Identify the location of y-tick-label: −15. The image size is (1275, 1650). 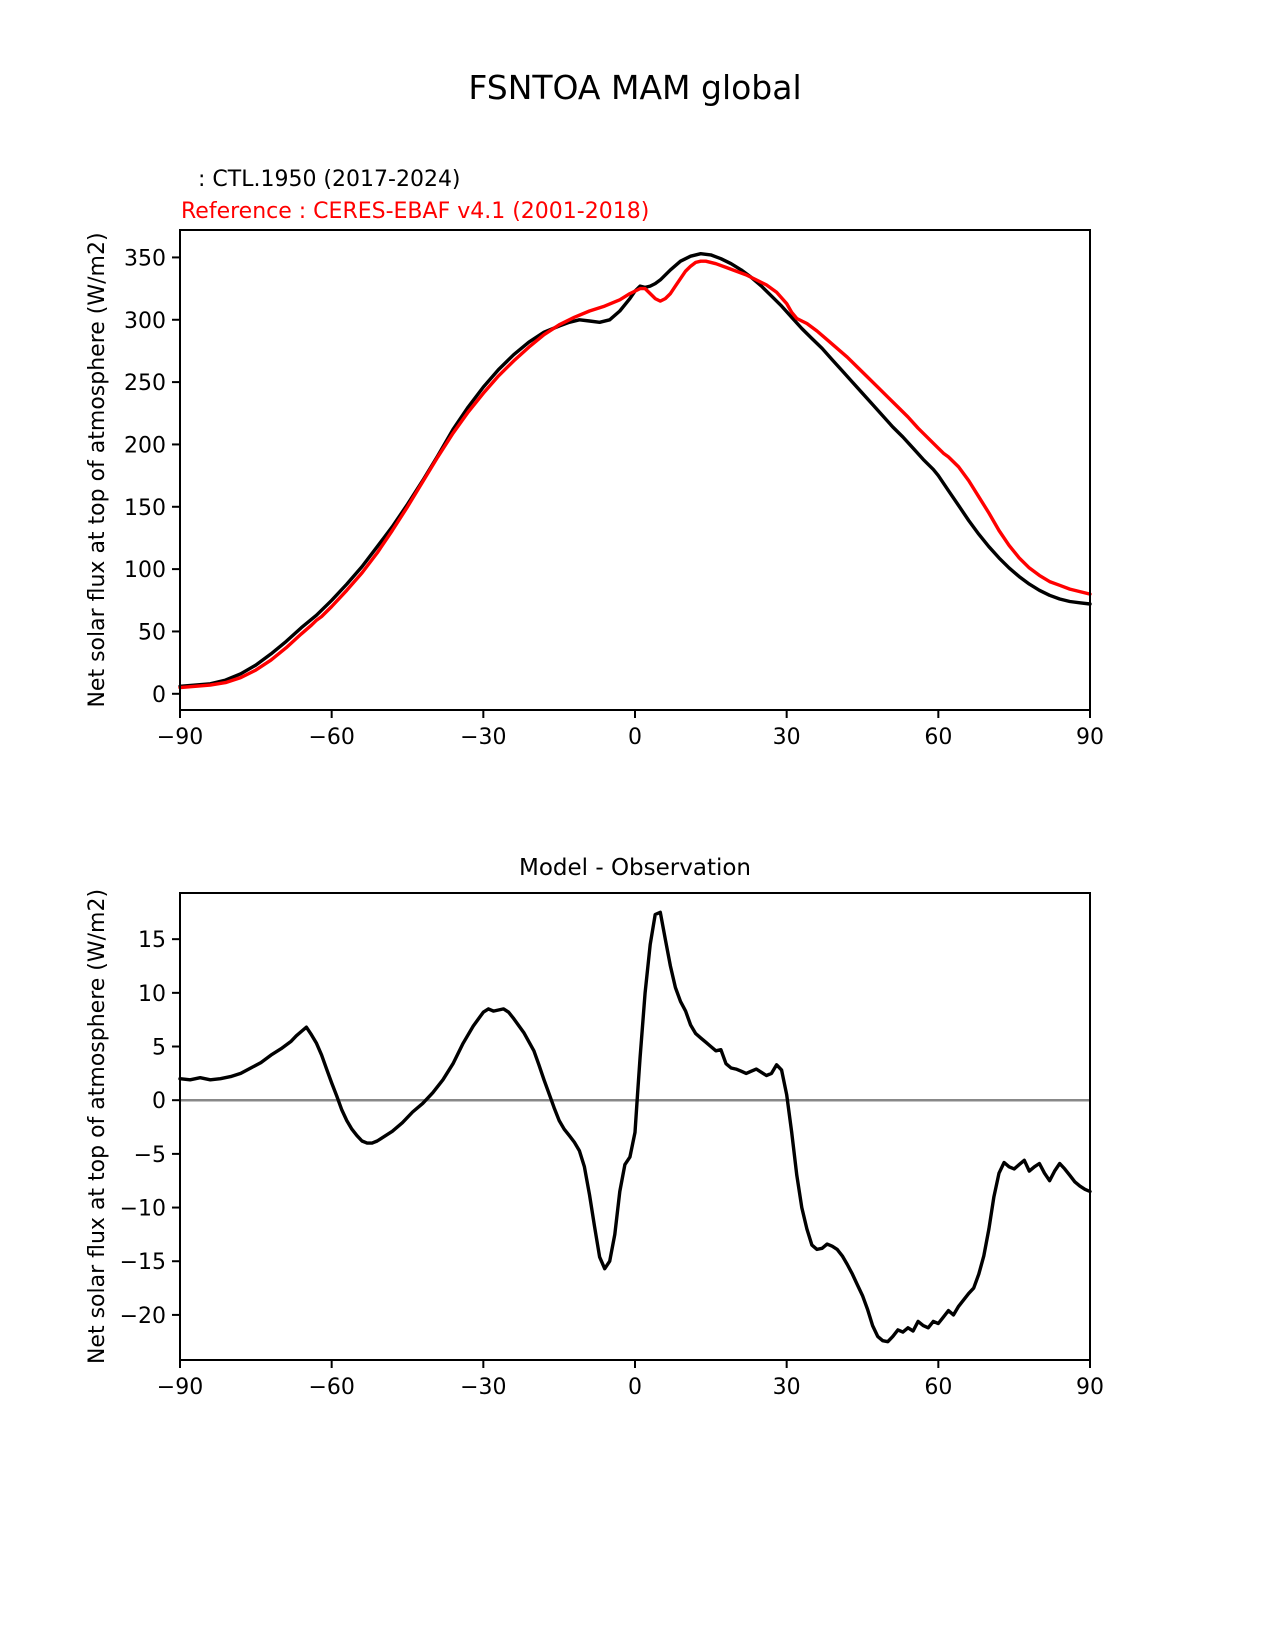
(143, 1262).